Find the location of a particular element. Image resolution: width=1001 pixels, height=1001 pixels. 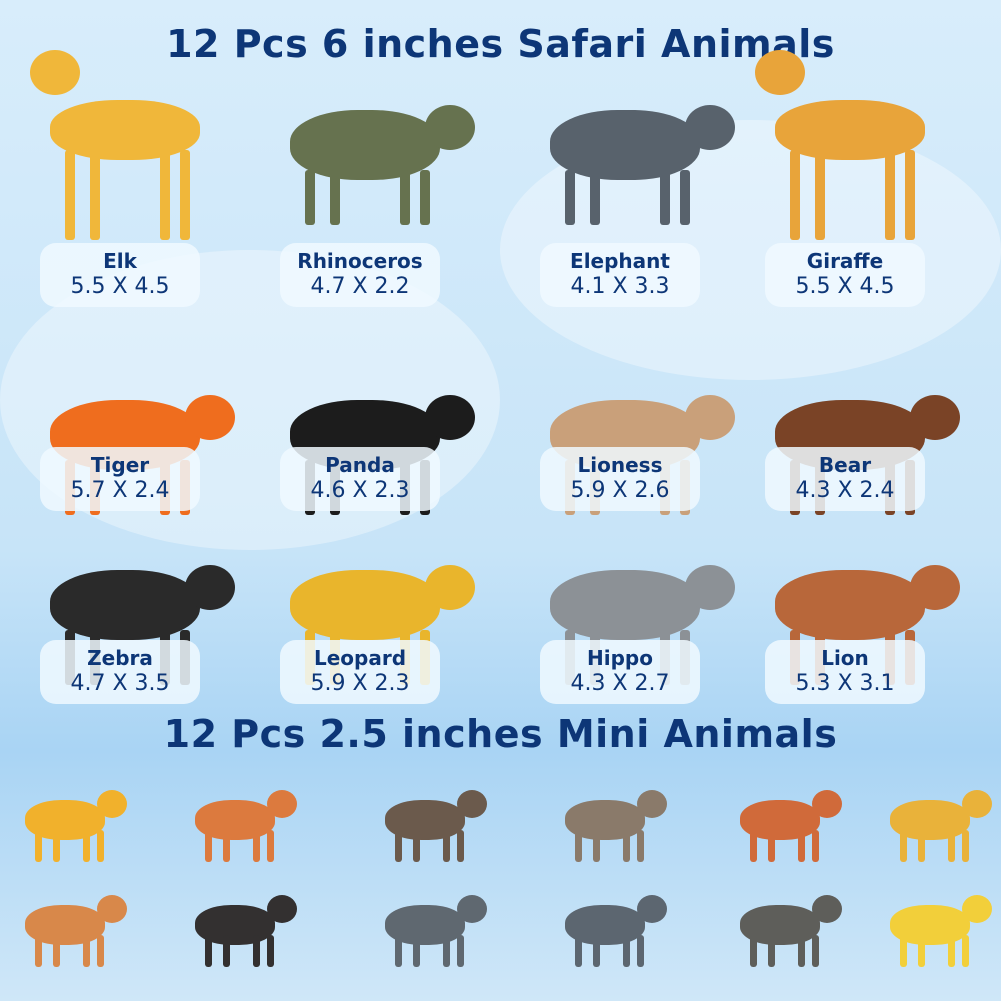

rhinoceros-figure is located at coordinates (370, 130).